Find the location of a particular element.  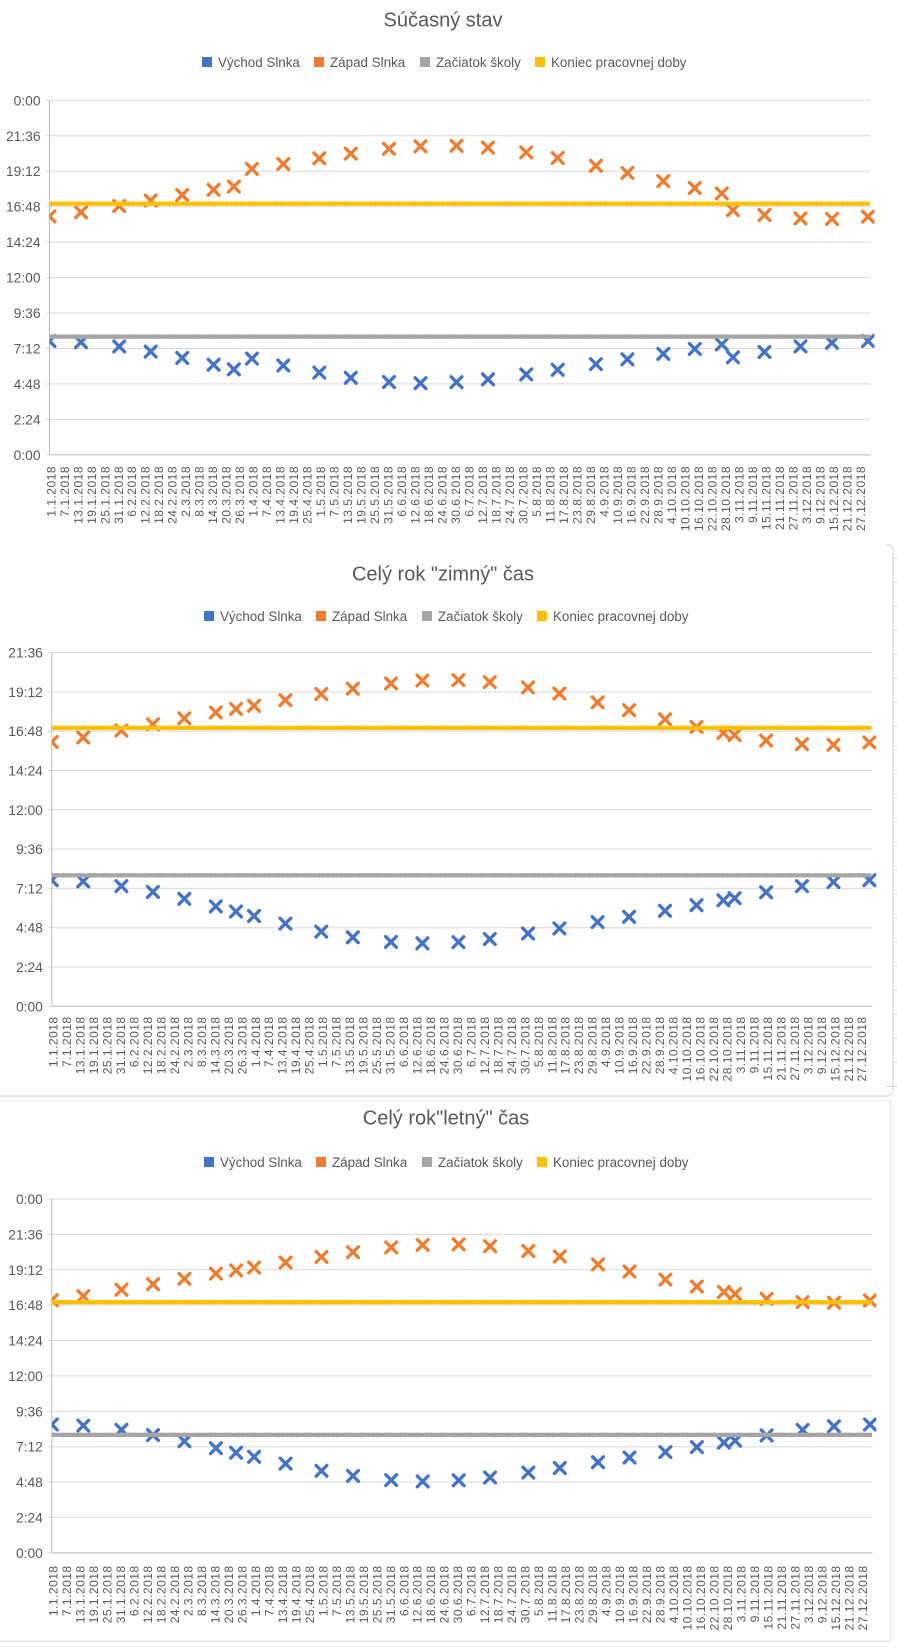

svg-text: 1.5.2018 is located at coordinates (321, 491).